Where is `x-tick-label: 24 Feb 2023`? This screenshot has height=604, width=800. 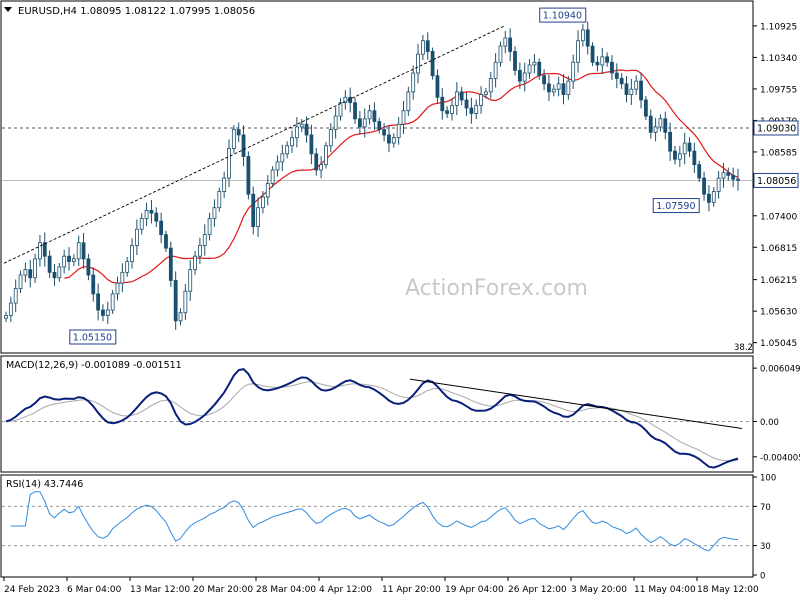 x-tick-label: 24 Feb 2023 is located at coordinates (32, 590).